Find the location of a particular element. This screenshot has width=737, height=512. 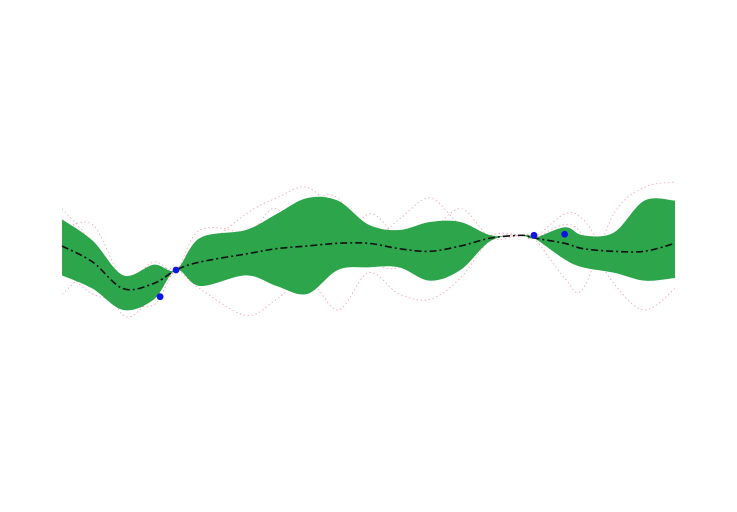

observation-points is located at coordinates (362, 265).